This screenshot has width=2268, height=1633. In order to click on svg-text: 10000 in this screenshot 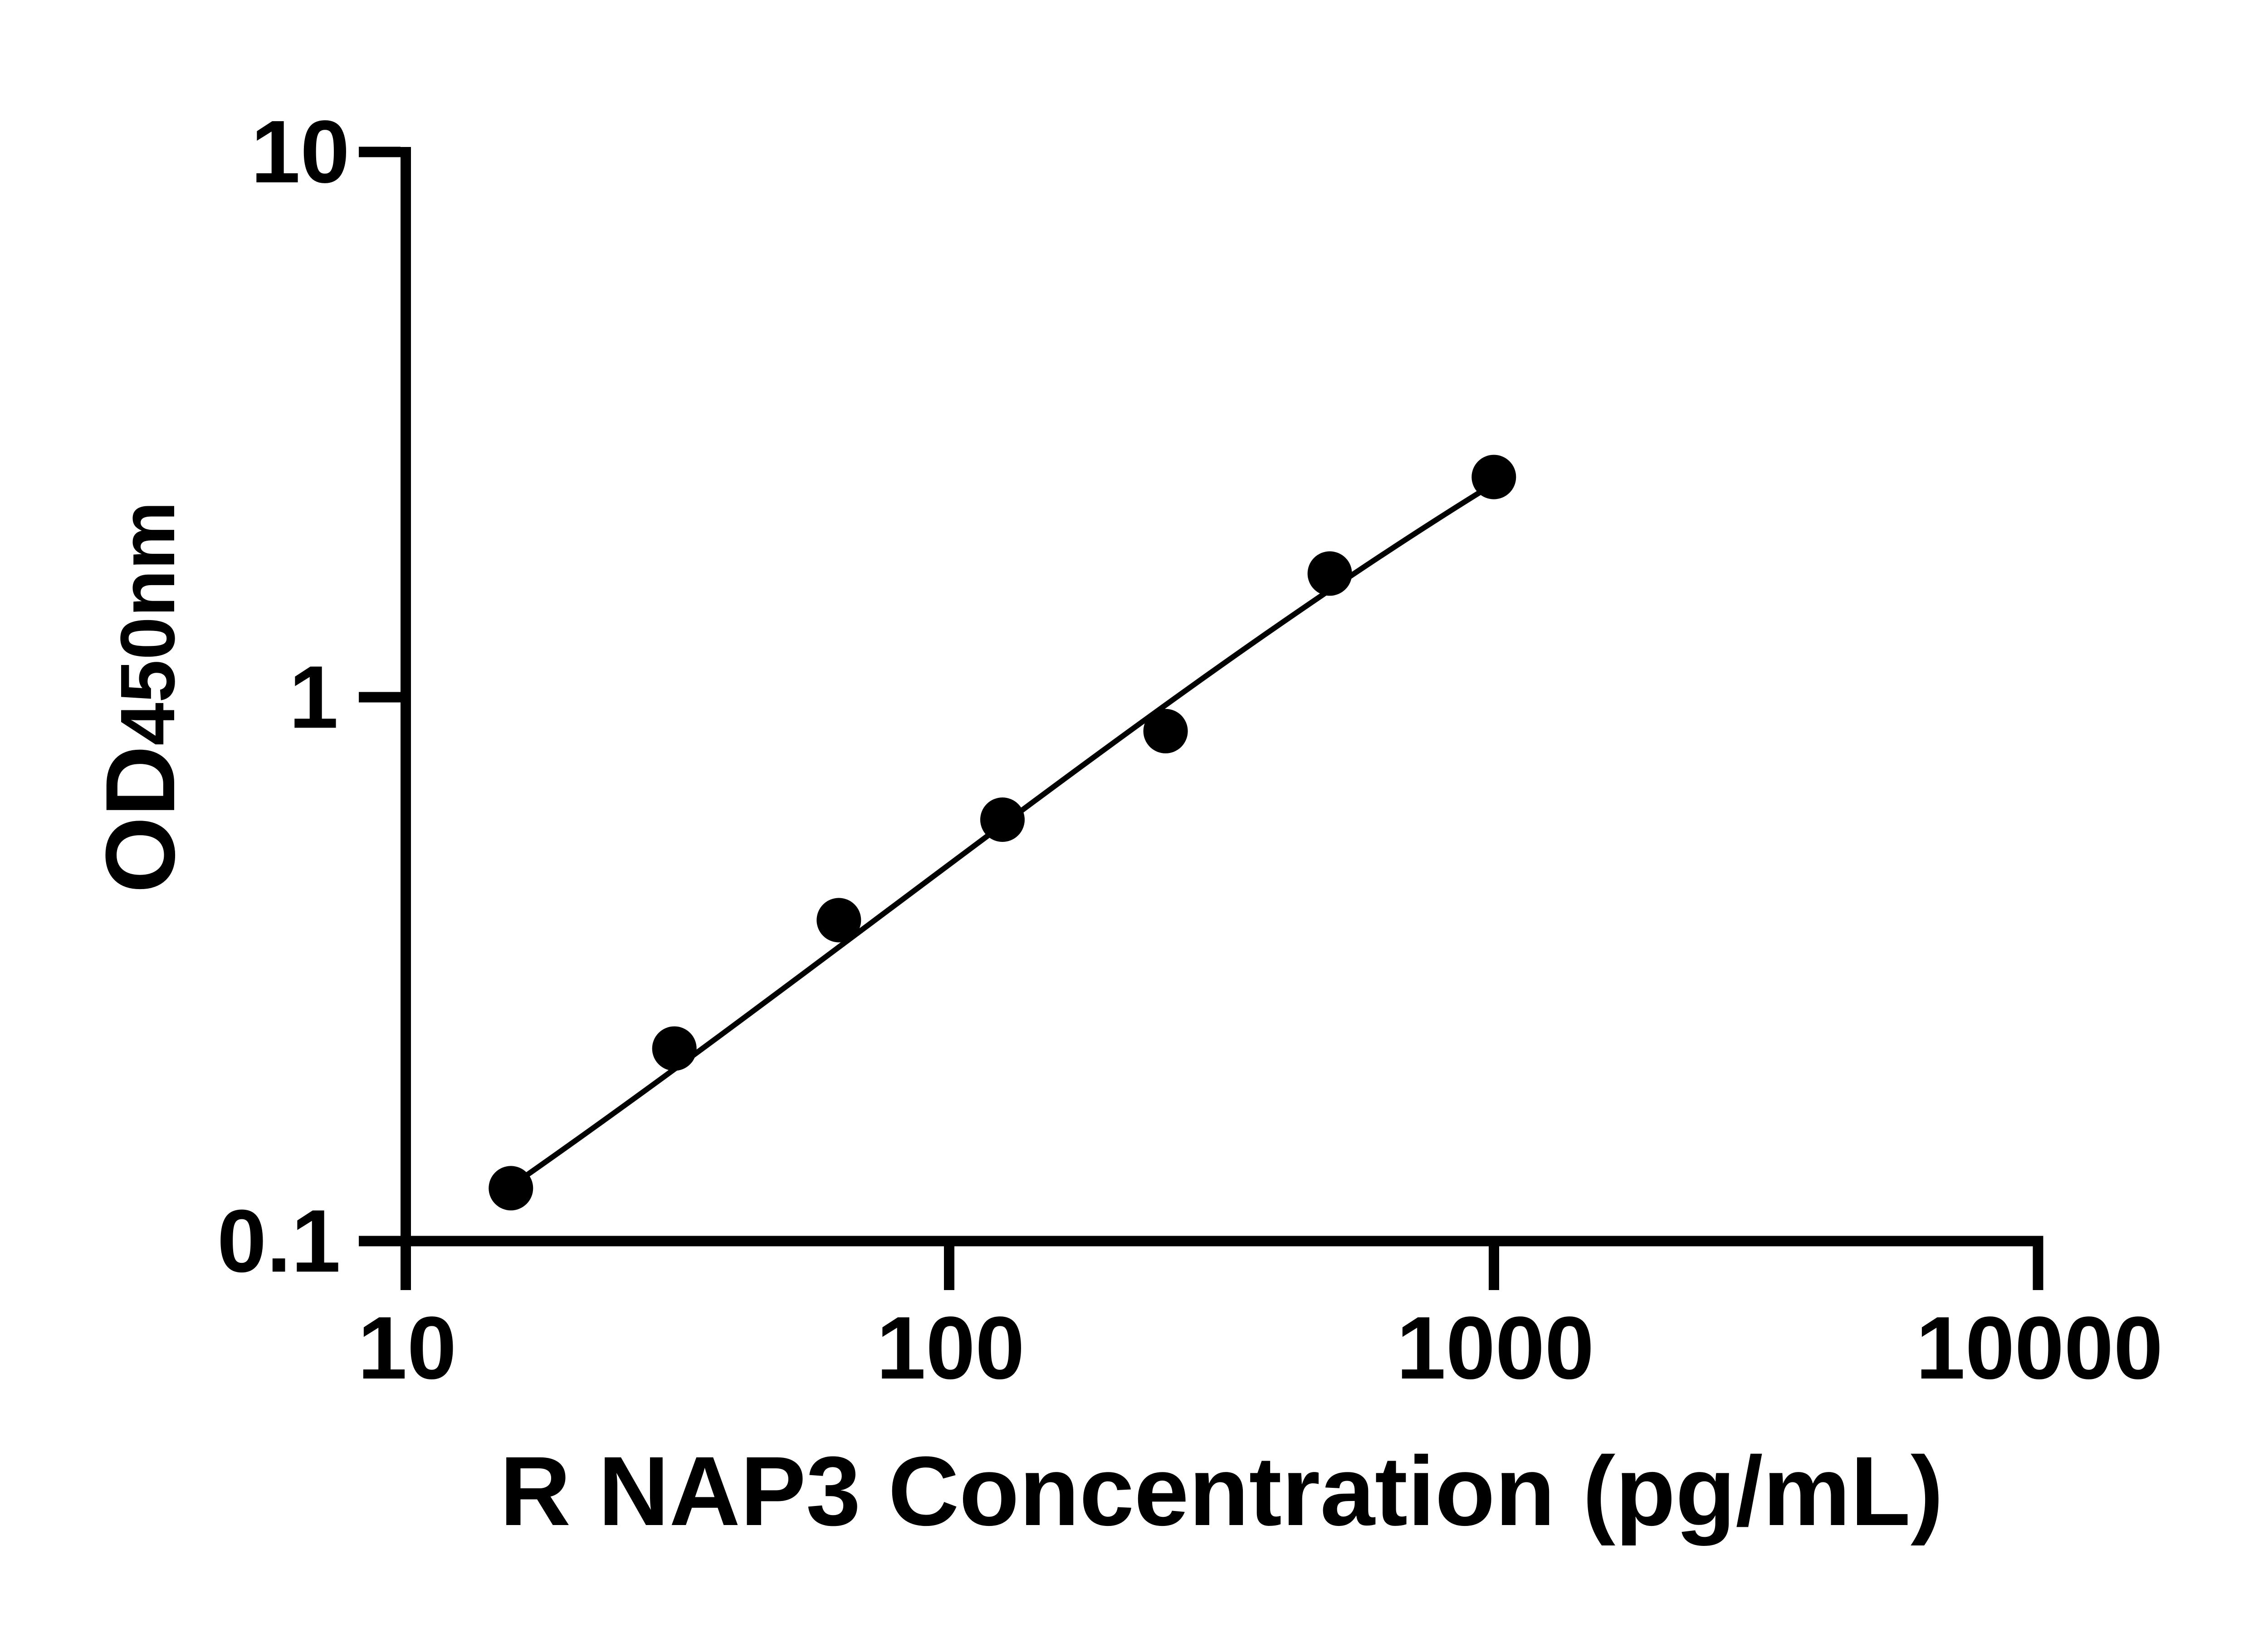, I will do `click(2040, 1348)`.